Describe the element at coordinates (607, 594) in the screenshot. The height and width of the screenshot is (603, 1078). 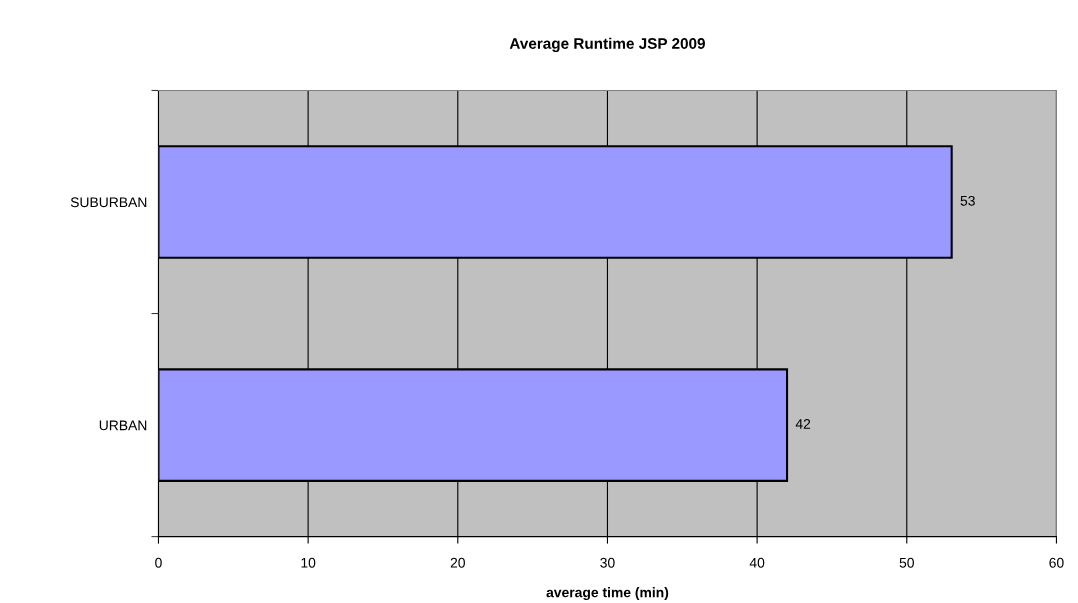
I see `x-axis-title: average time (min)` at that location.